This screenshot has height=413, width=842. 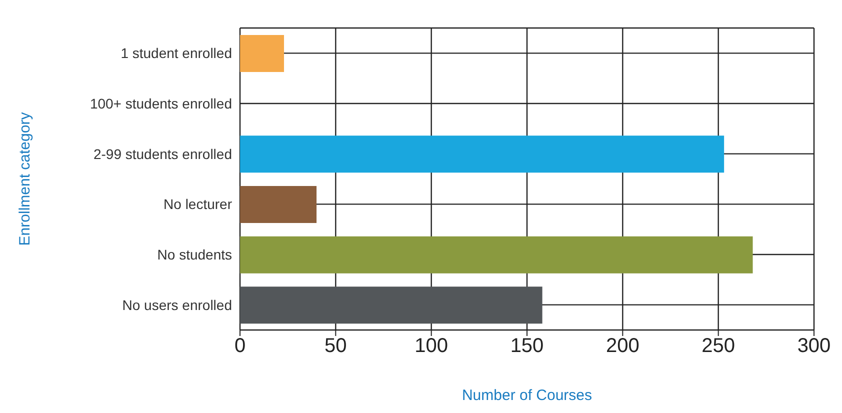 What do you see at coordinates (335, 346) in the screenshot?
I see `x-tick-label: 50` at bounding box center [335, 346].